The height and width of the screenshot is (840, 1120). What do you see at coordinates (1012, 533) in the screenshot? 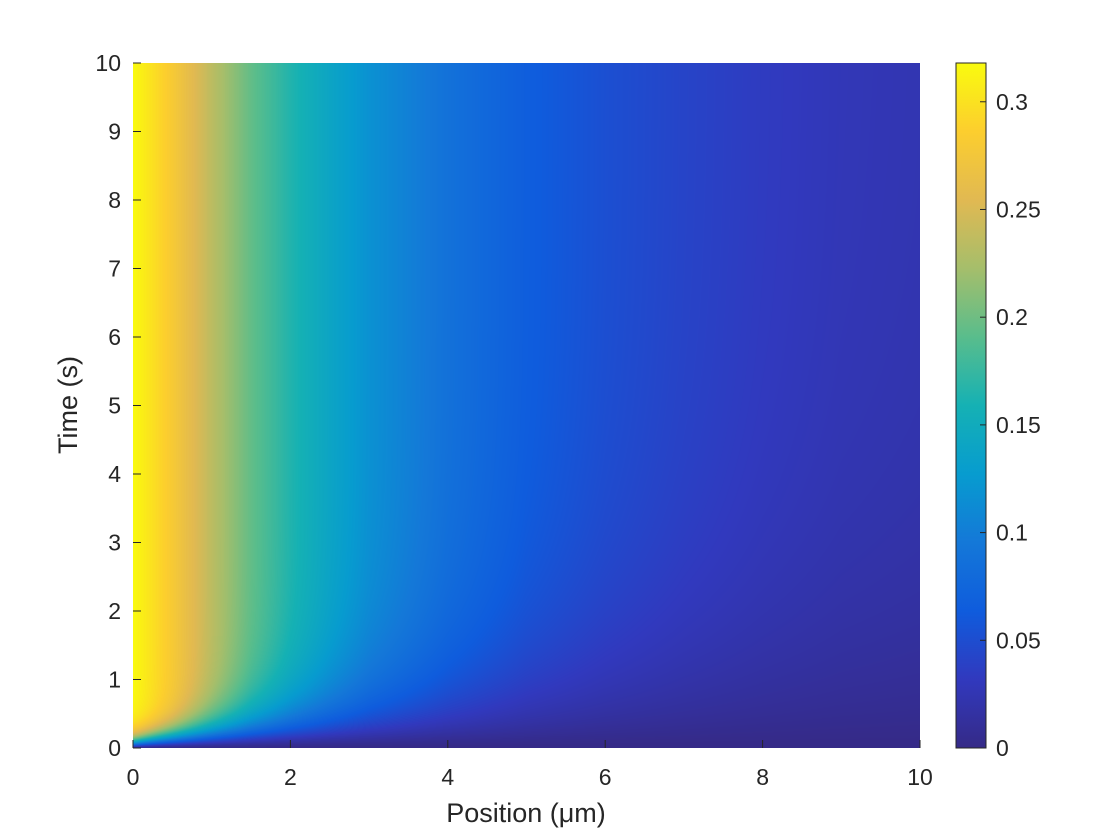
I see `colorbar-tick-label: 0.1` at bounding box center [1012, 533].